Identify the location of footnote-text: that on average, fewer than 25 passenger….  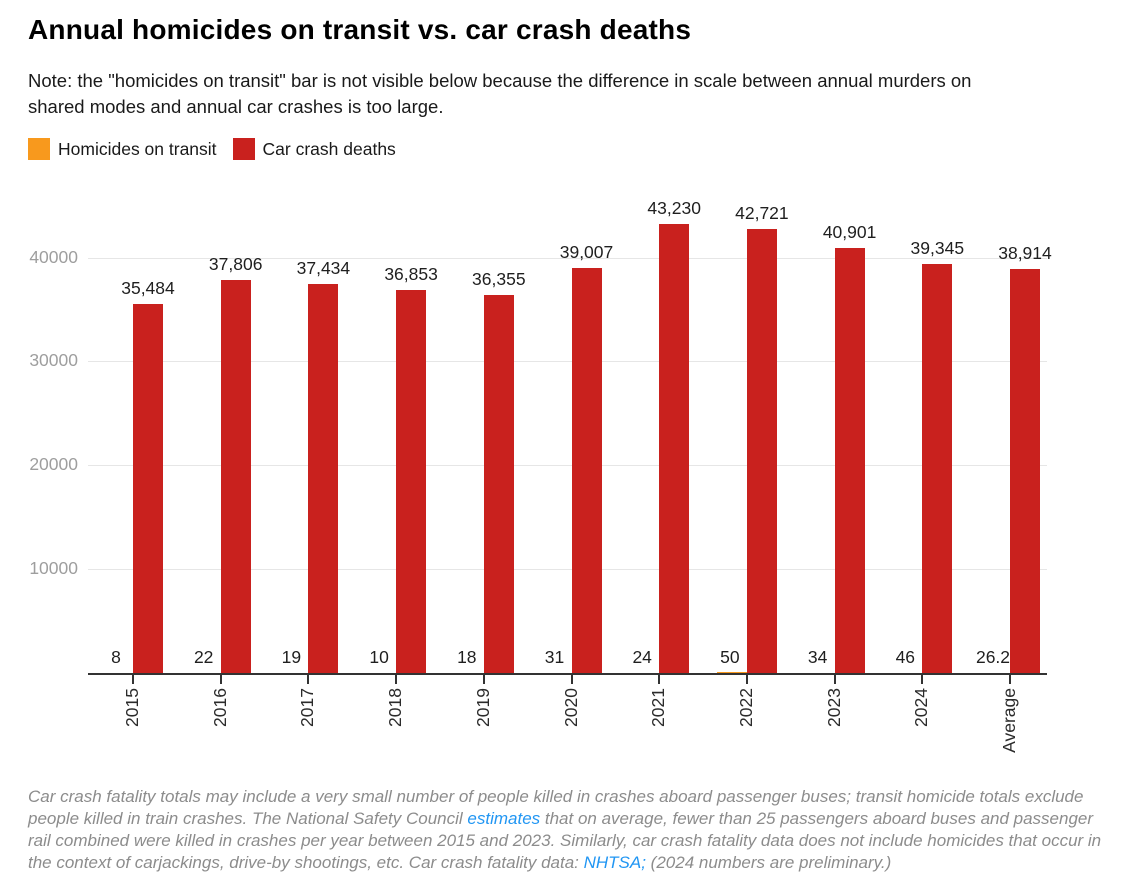
(565, 840).